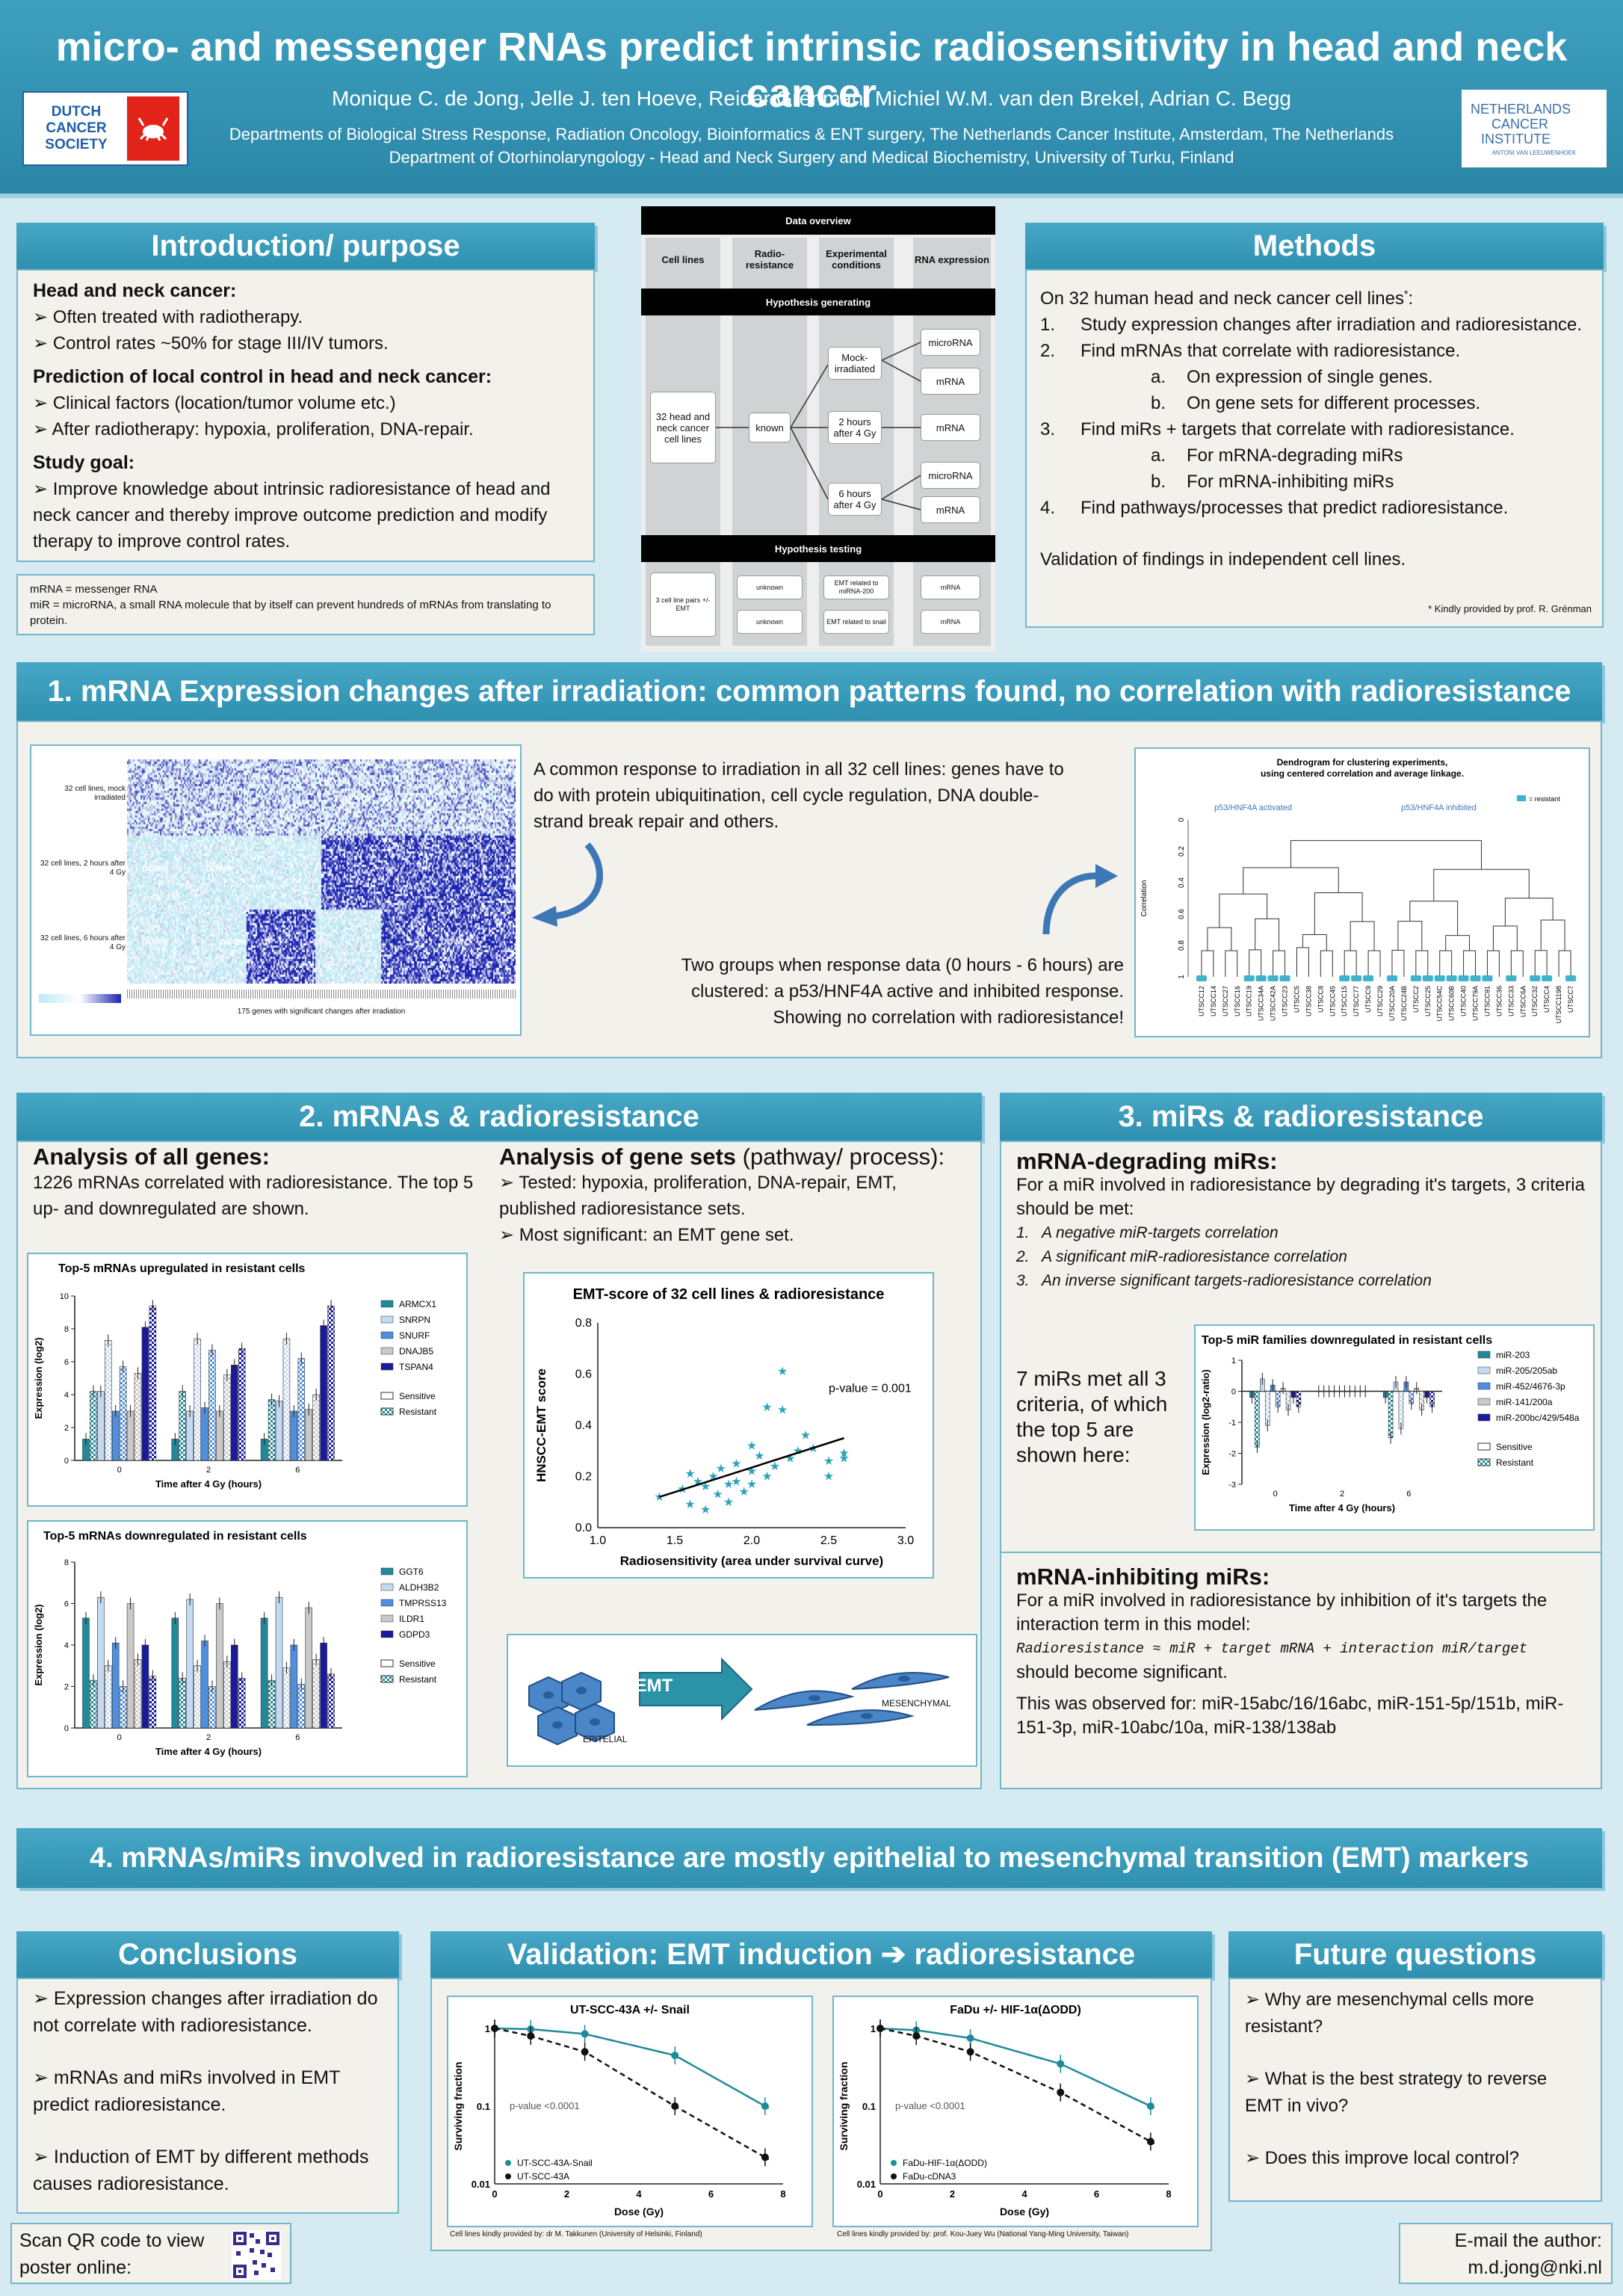  Describe the element at coordinates (930, 2177) in the screenshot. I see `legend-label: FaDu-cDNA3` at that location.